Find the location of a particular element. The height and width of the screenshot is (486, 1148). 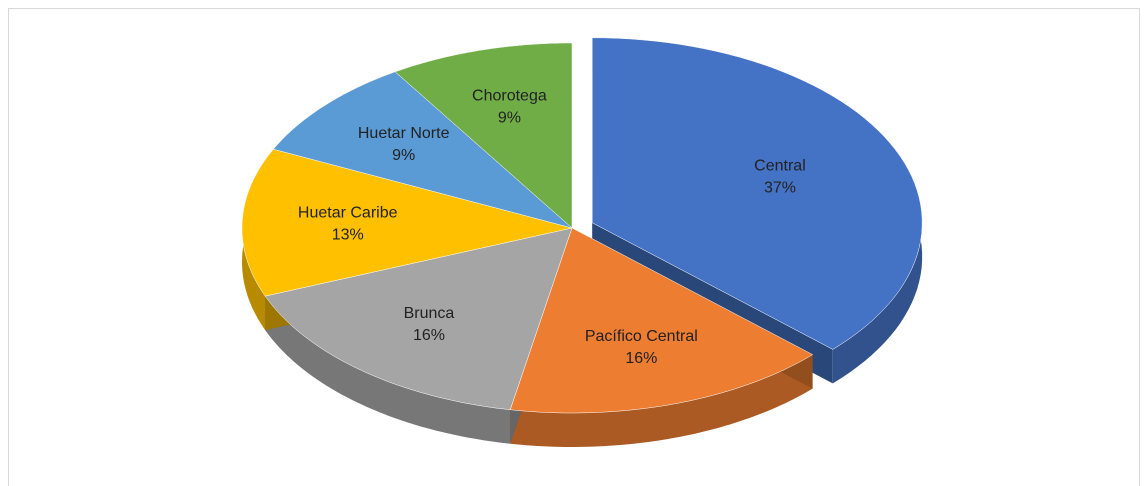

slice-label: Pacífico Central is located at coordinates (641, 336).